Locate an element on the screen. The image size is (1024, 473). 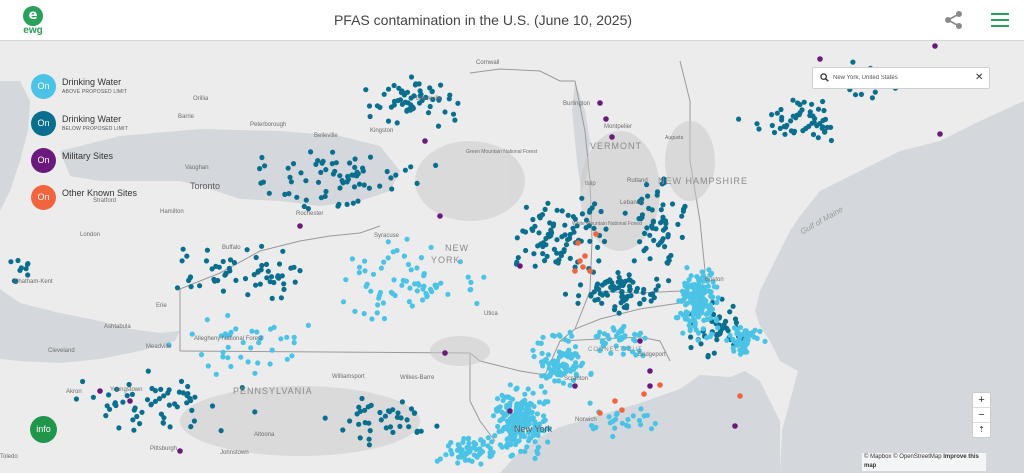
search-input is located at coordinates (903, 77).